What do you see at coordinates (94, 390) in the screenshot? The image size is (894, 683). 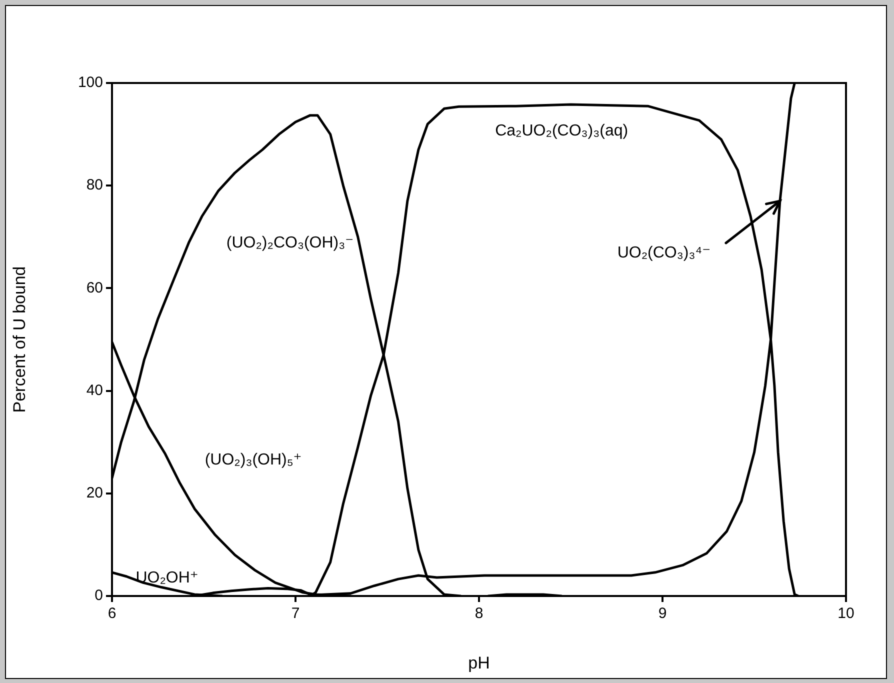 I see `y-tick-label: 40` at bounding box center [94, 390].